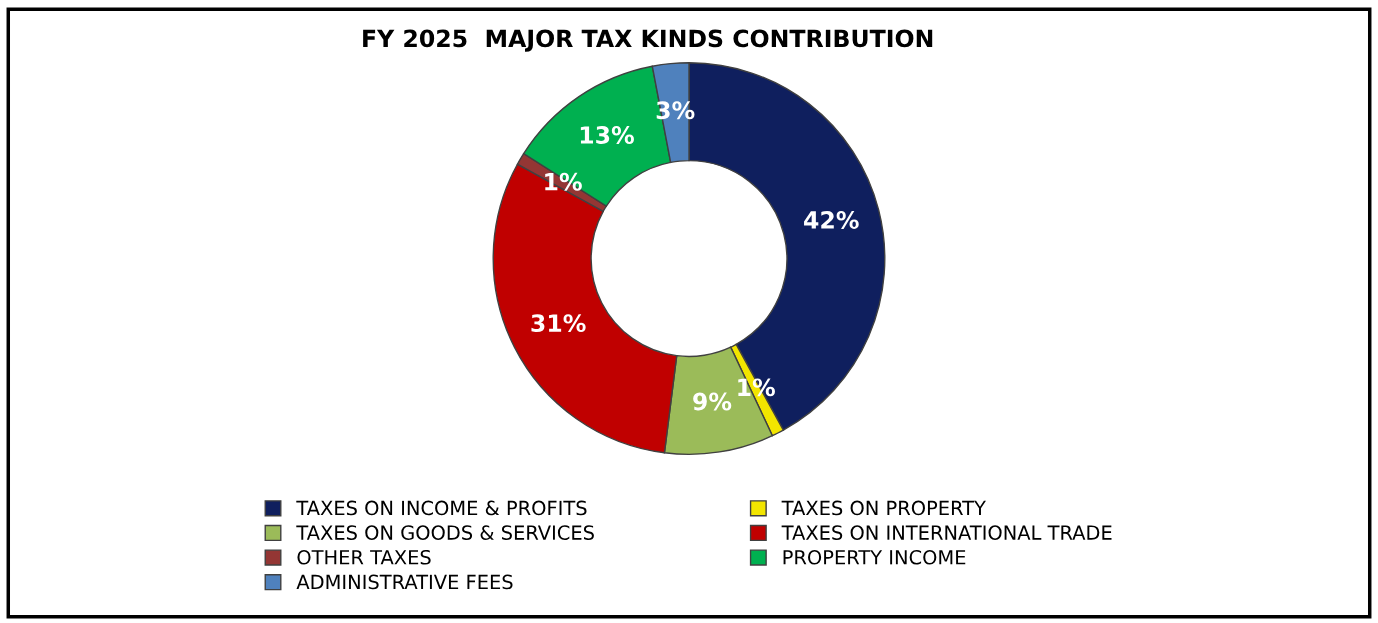 Image resolution: width=1378 pixels, height=623 pixels. Describe the element at coordinates (404, 582) in the screenshot. I see `legend-label: ADMINISTRATIVE FEES` at that location.